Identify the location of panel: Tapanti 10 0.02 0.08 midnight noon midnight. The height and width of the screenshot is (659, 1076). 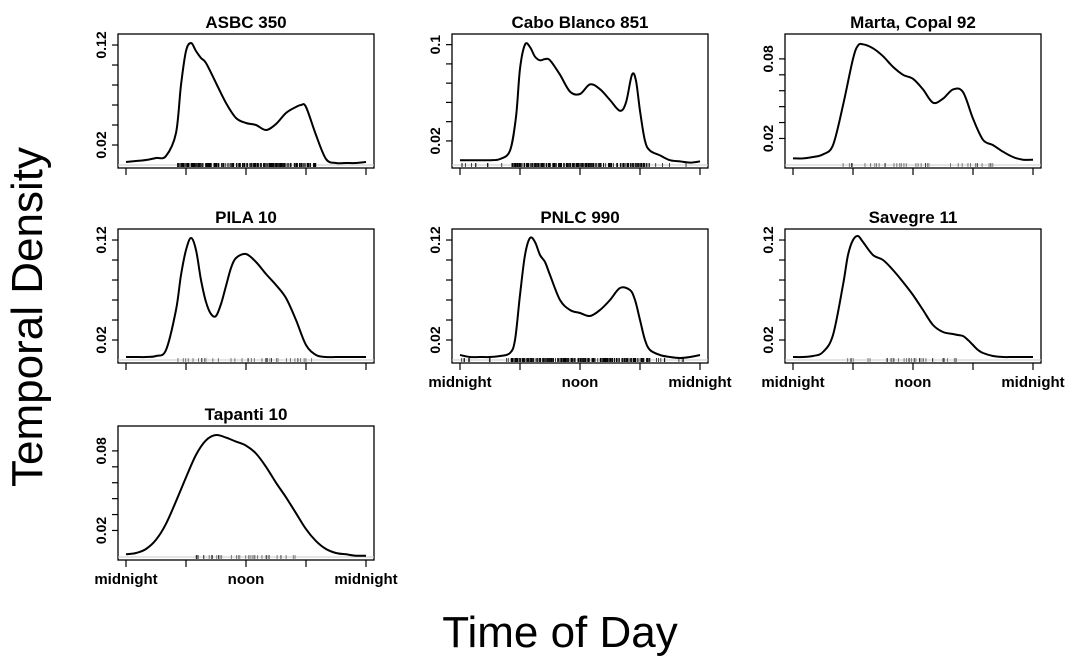
(245, 496).